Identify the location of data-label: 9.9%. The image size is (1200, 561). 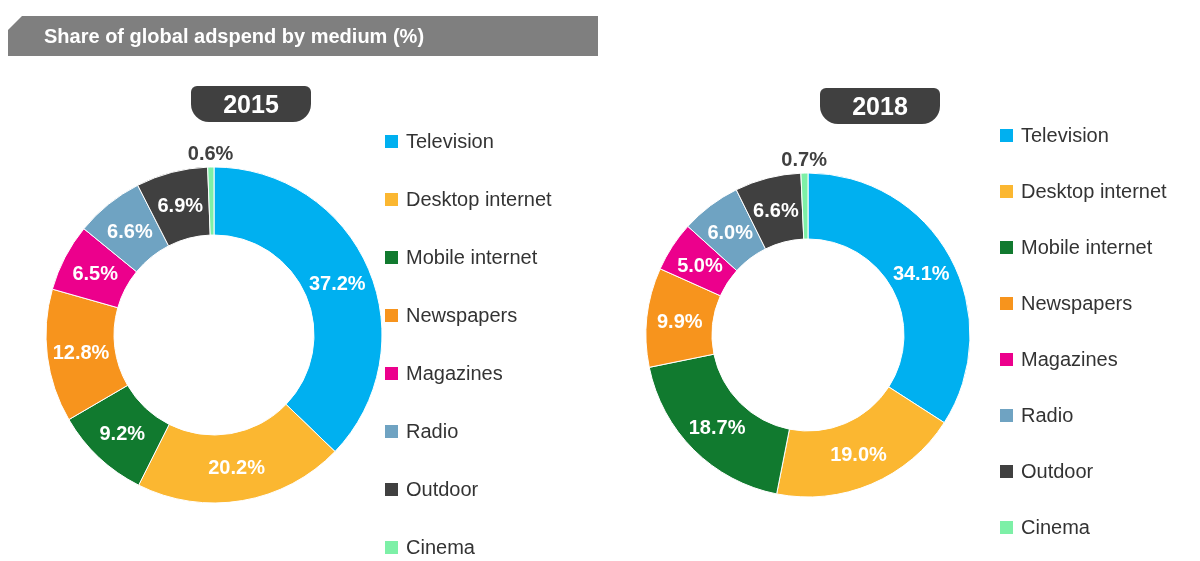
(679, 320).